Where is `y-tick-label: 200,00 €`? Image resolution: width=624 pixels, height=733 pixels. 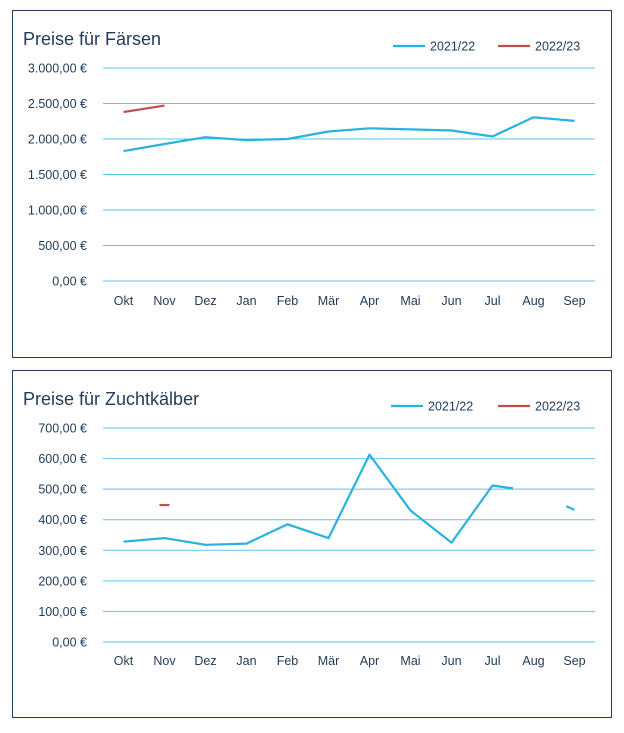
y-tick-label: 200,00 € is located at coordinates (62, 581).